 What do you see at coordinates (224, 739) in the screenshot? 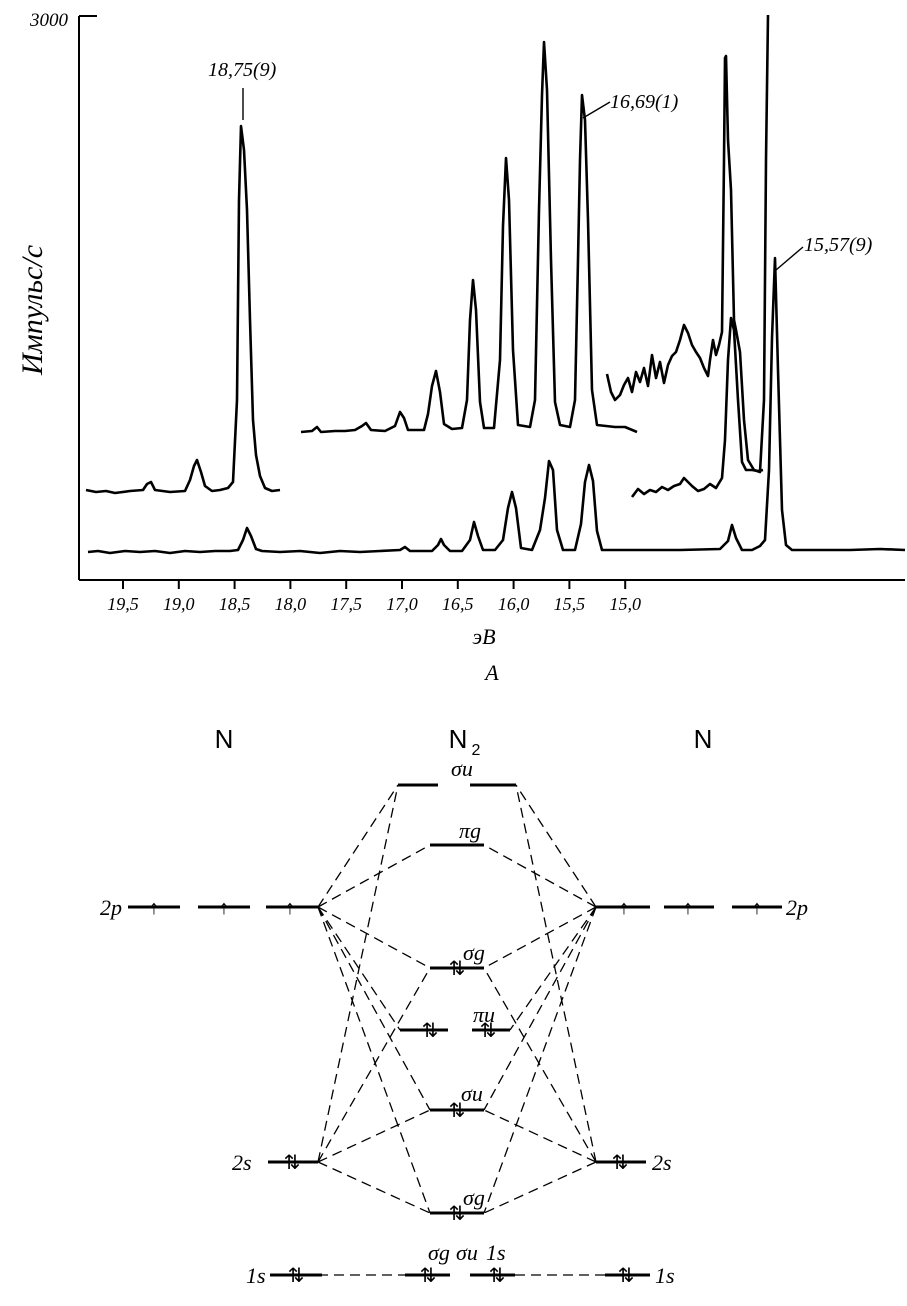
I see `left-atom-label: N` at bounding box center [224, 739].